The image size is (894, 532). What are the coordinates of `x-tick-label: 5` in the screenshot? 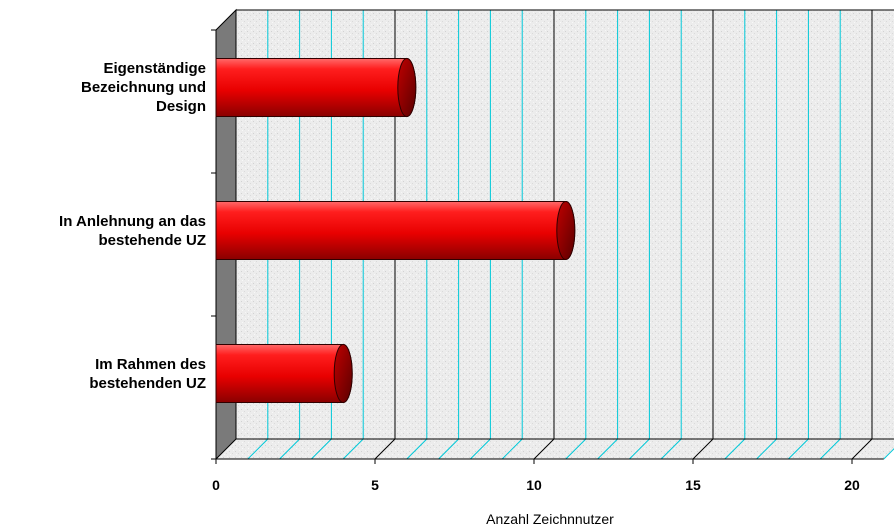 It's located at (375, 485).